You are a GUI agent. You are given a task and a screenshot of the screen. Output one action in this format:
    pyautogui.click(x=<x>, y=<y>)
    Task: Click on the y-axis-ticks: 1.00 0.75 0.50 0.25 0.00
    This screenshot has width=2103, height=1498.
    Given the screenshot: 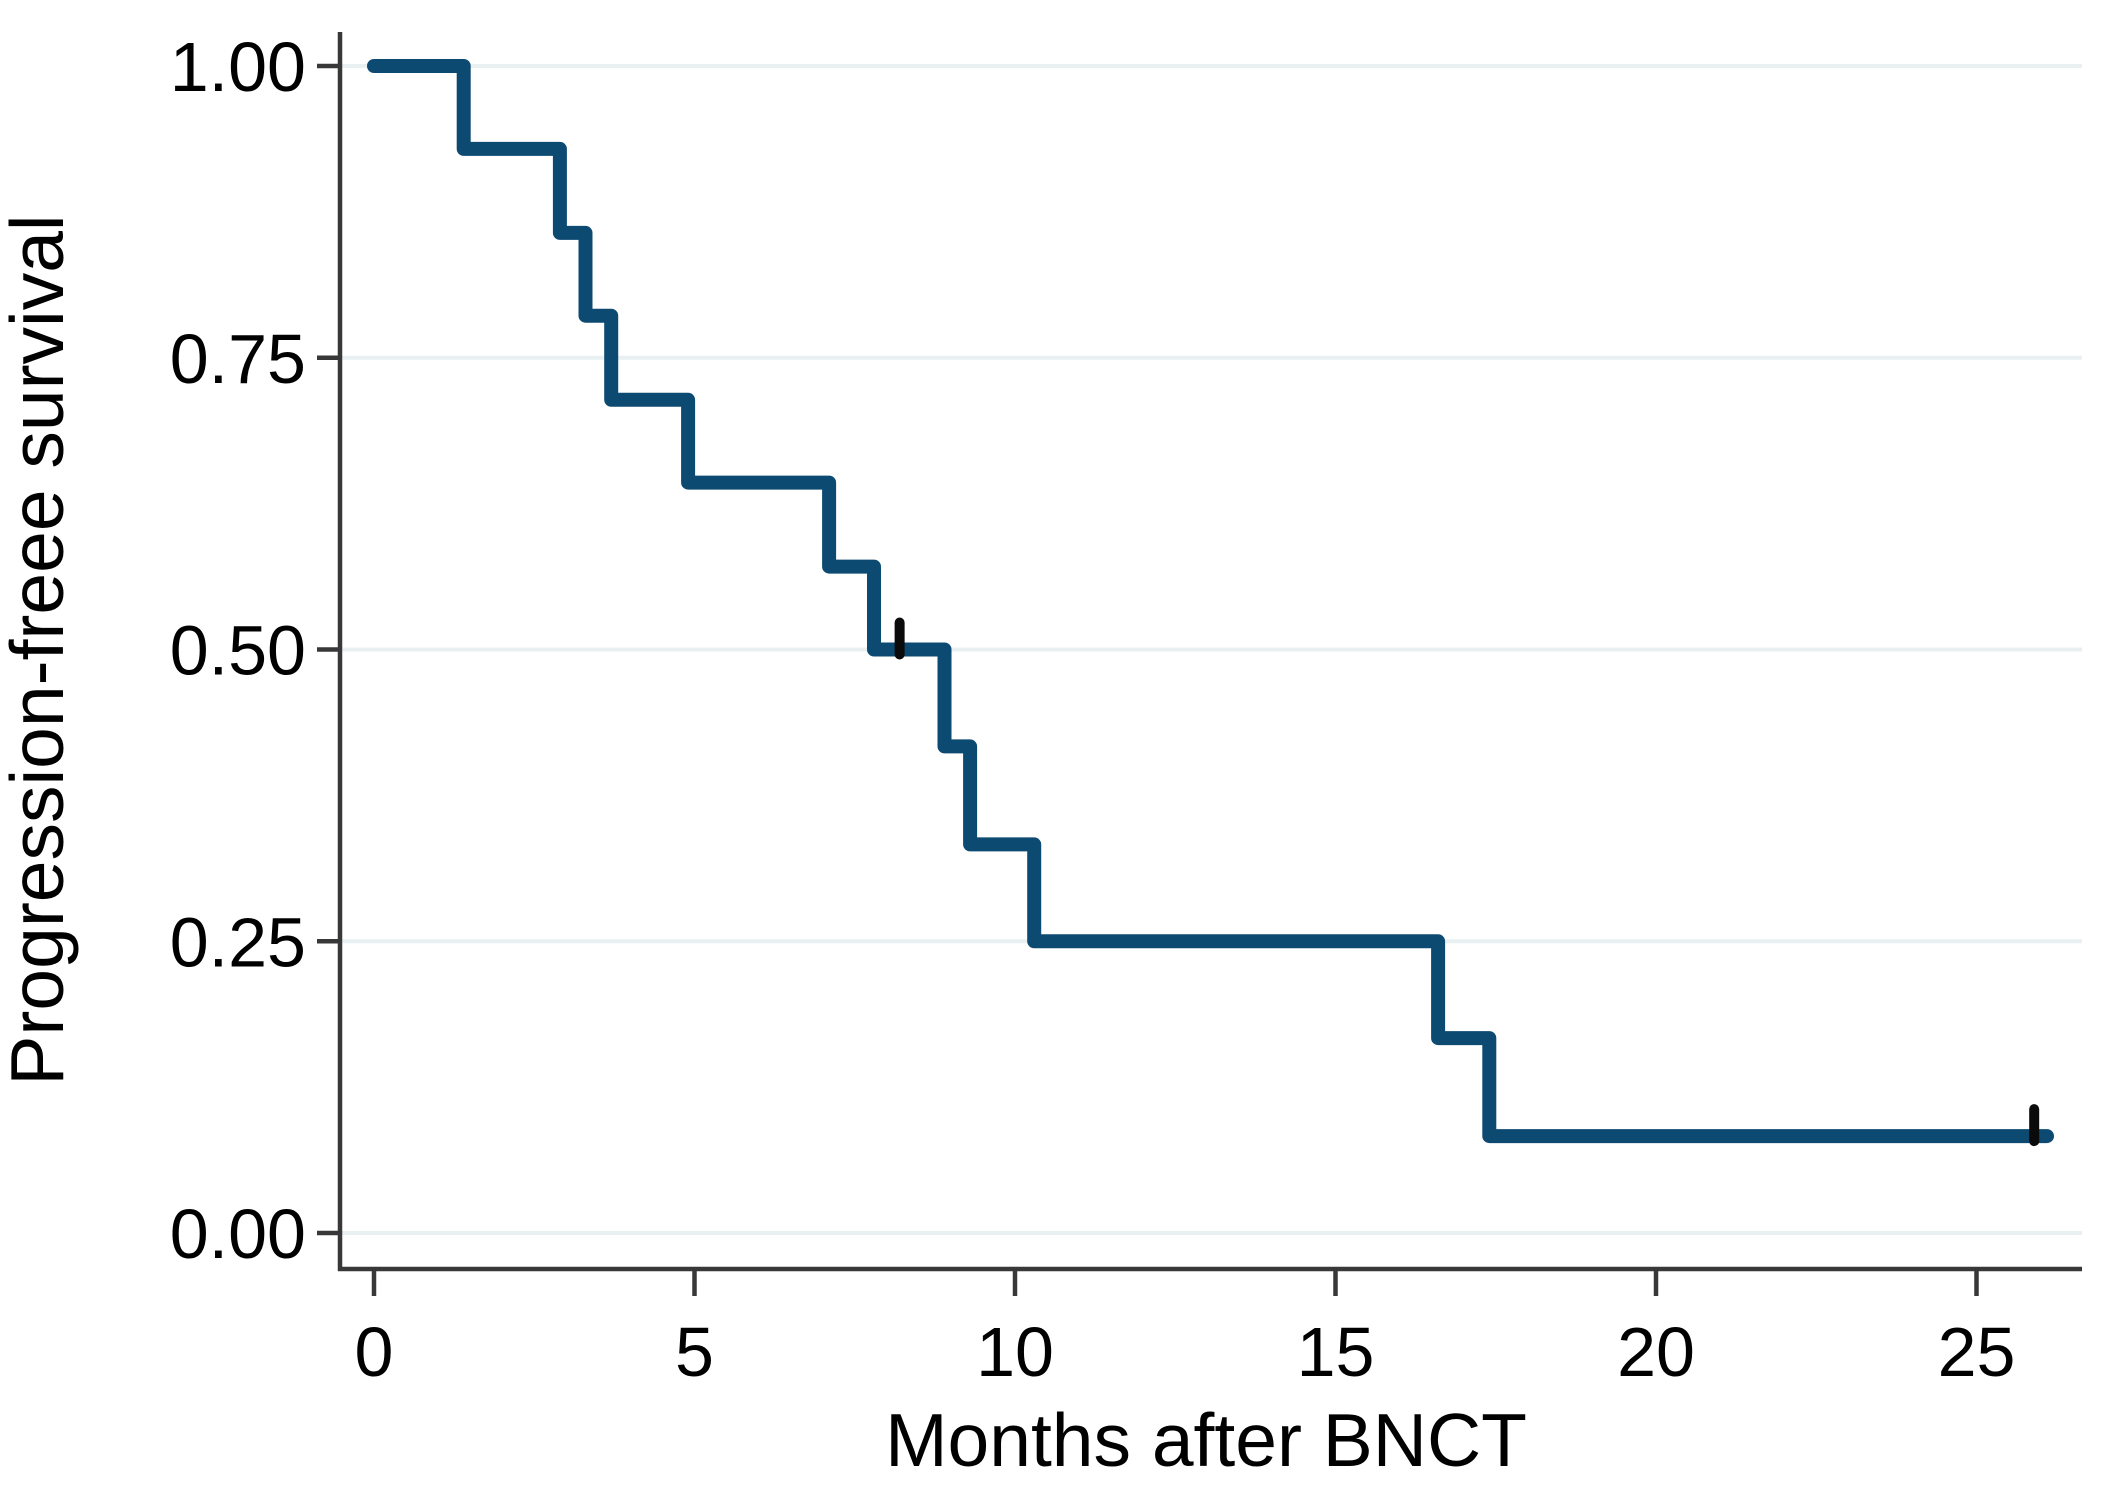 What is the action you would take?
    pyautogui.click(x=255, y=650)
    